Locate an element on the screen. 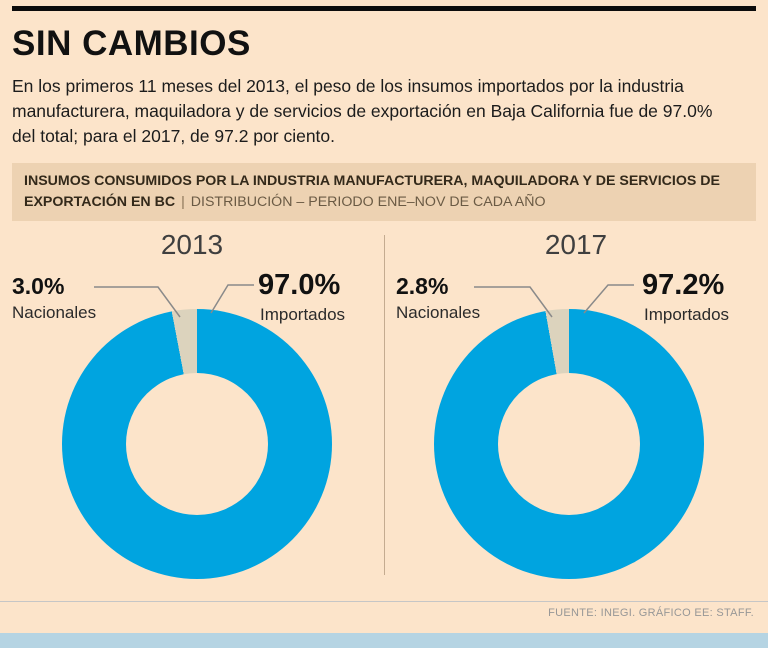  top-black-bar is located at coordinates (384, 8).